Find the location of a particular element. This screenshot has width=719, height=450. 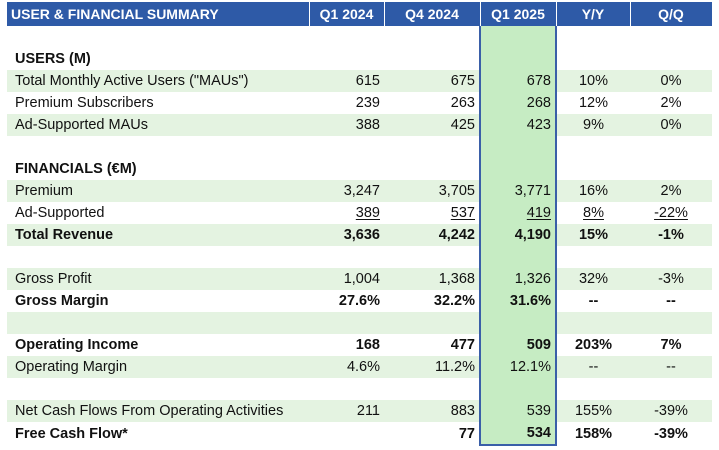

cell-q4-2024: 477 is located at coordinates (432, 345).